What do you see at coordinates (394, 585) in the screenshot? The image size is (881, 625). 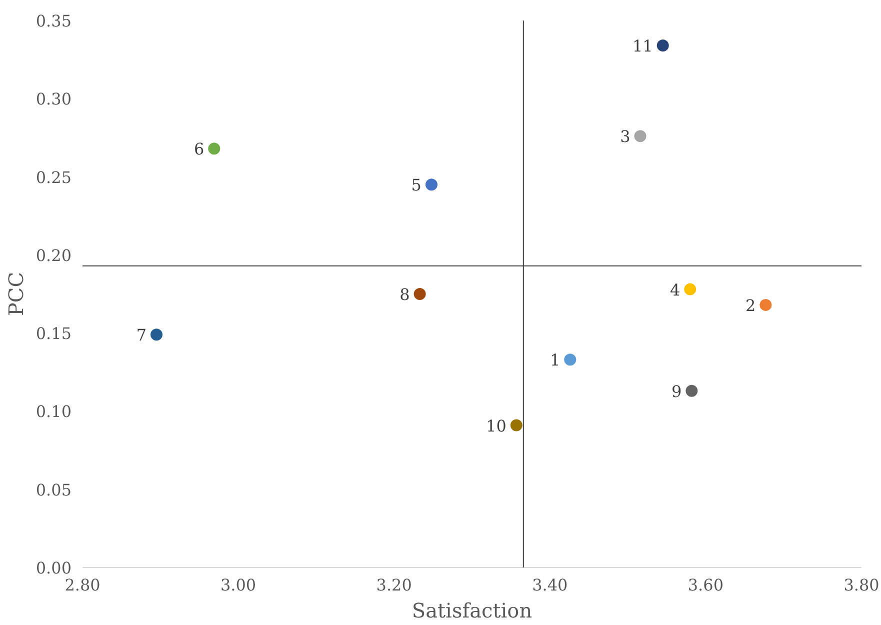 I see `x-tick-label: 3.20` at bounding box center [394, 585].